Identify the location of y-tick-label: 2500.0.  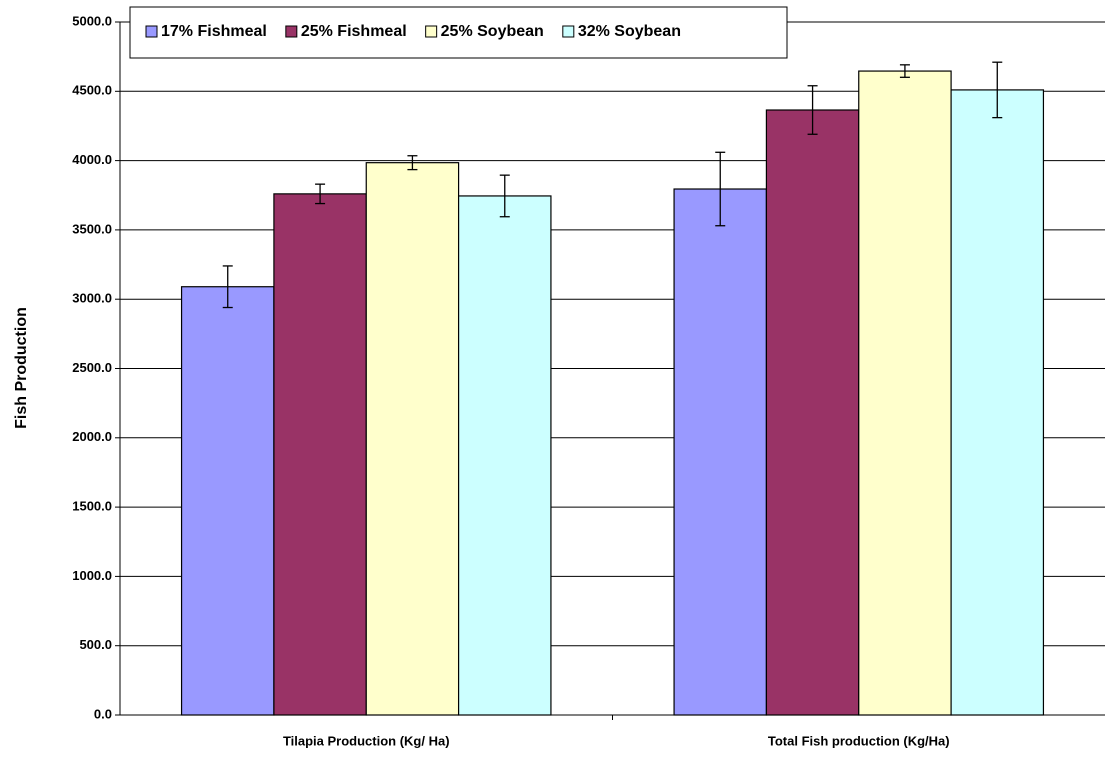
(92, 367).